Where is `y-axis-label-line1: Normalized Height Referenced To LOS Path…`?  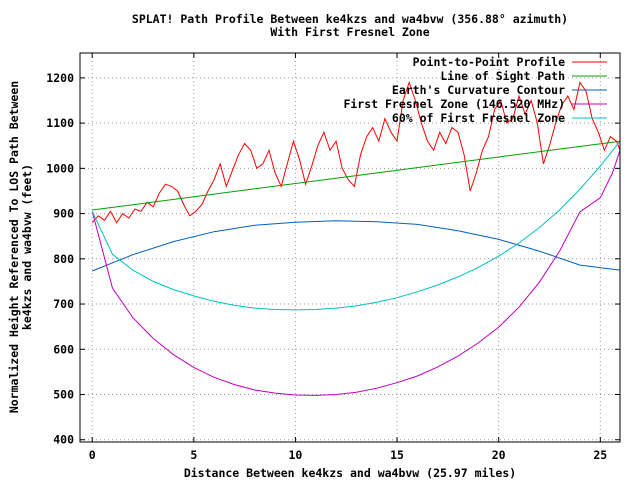
y-axis-label-line1: Normalized Height Referenced To LOS Path… is located at coordinates (14, 247).